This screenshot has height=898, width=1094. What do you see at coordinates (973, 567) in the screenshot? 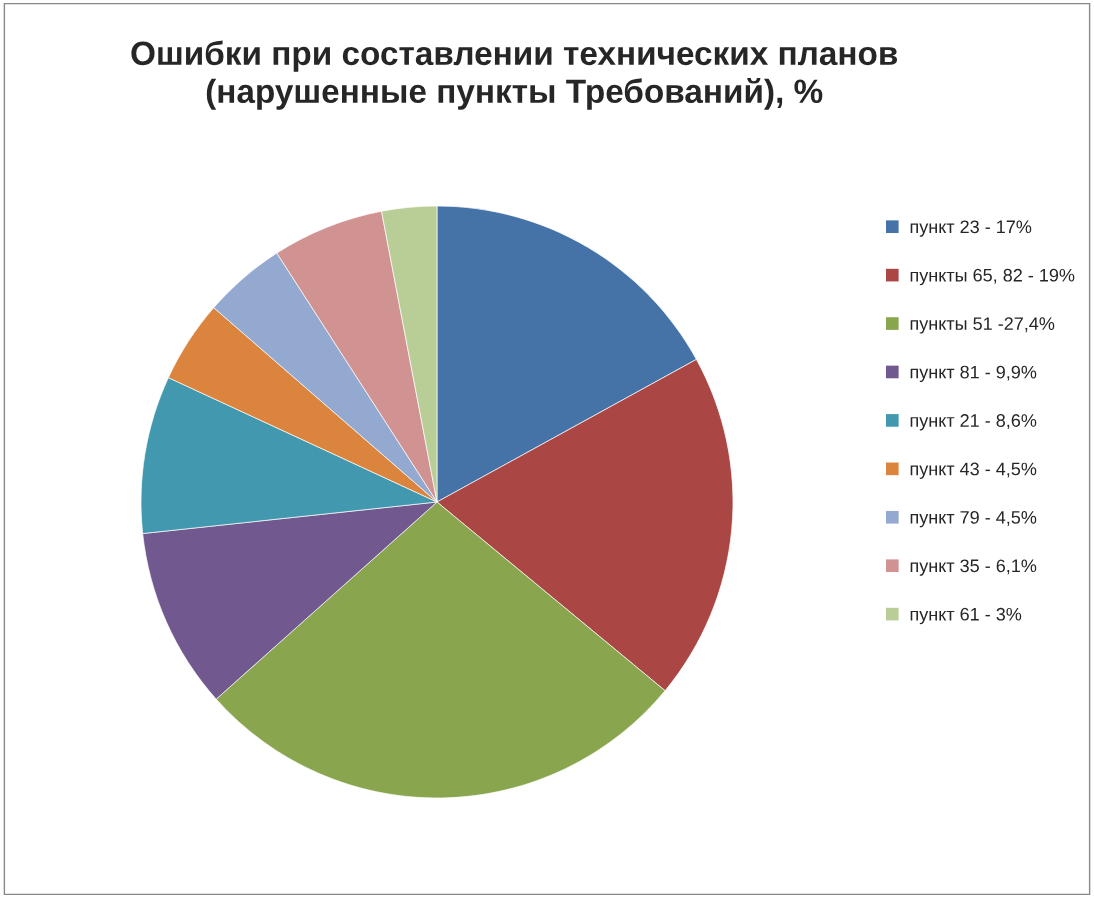
I see `legend-label: пункт 35 - 6,1%` at bounding box center [973, 567].